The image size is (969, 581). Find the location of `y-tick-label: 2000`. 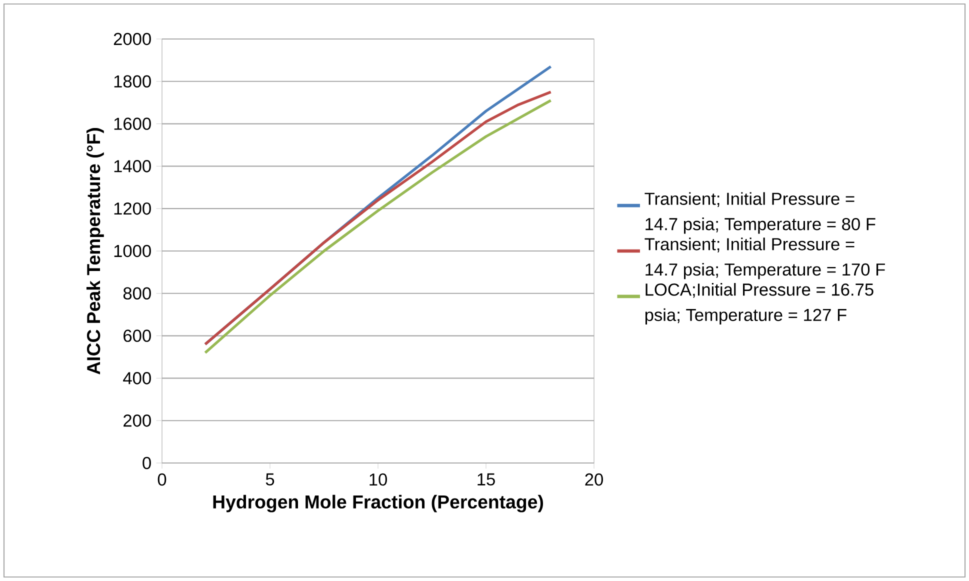

y-tick-label: 2000 is located at coordinates (132, 39).